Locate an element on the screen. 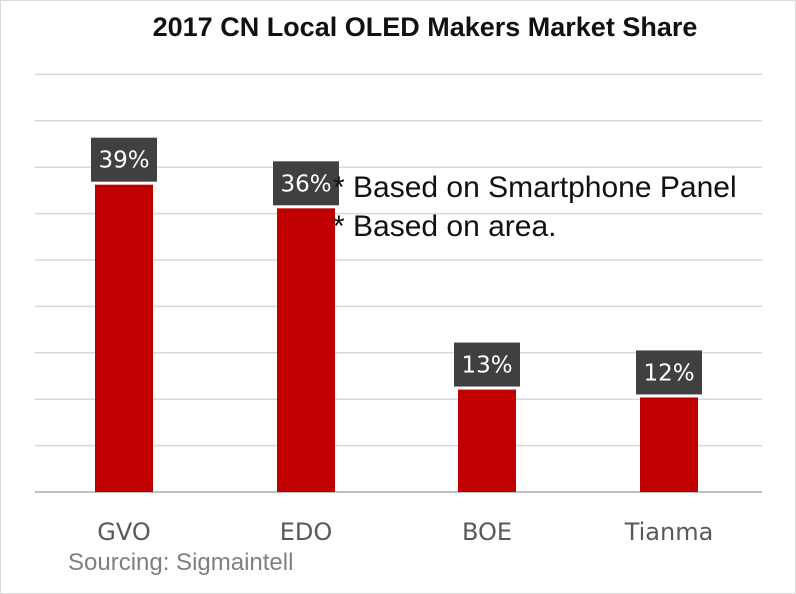  x-tick-labels: GVO EDO BOE Tianma is located at coordinates (405, 532).